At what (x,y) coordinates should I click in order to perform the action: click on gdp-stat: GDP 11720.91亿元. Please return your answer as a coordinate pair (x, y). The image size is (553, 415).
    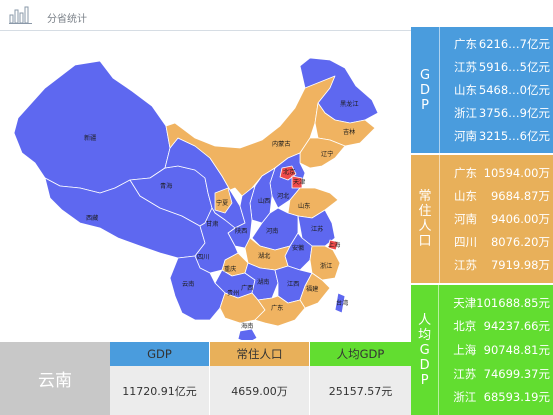
    Looking at the image, I should click on (159, 378).